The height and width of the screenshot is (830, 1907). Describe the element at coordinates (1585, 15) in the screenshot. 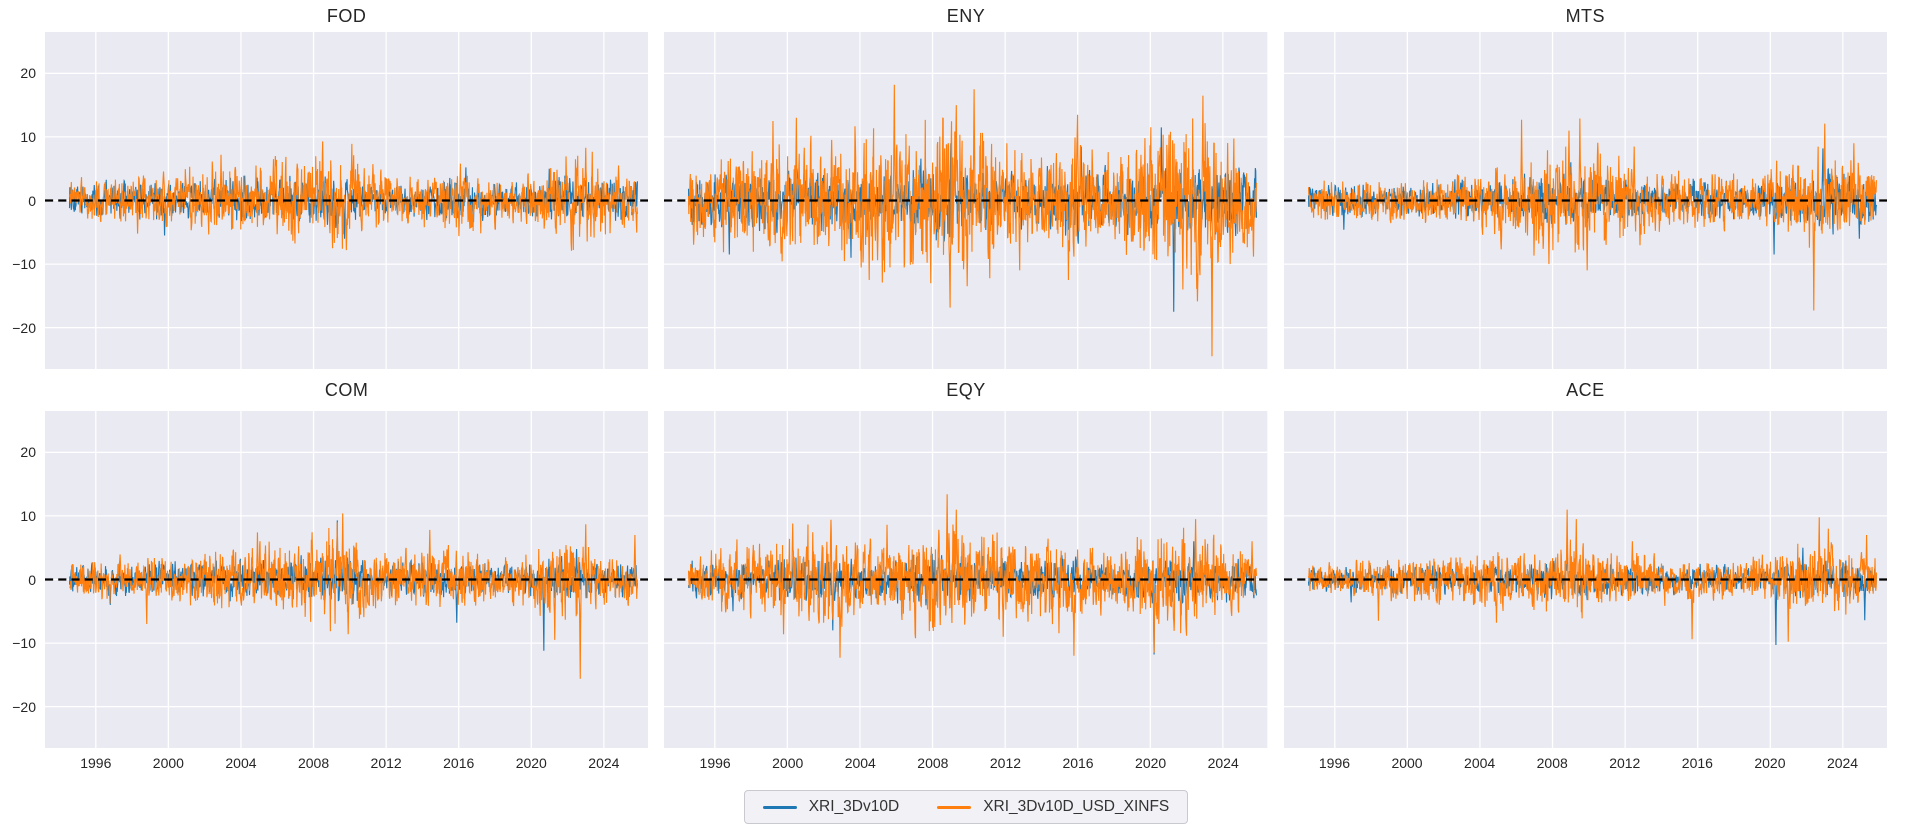

I see `panel-title-mts: MTS` at that location.